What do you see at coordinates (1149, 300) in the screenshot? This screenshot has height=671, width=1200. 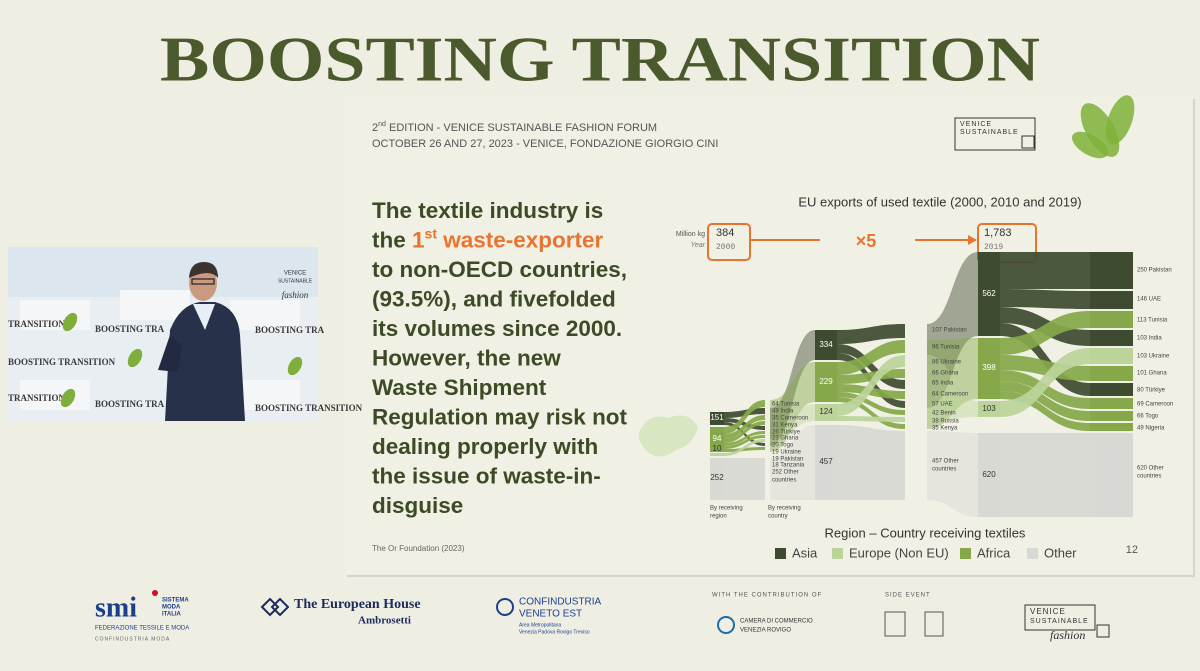 I see `country-label: 146 UAE` at bounding box center [1149, 300].